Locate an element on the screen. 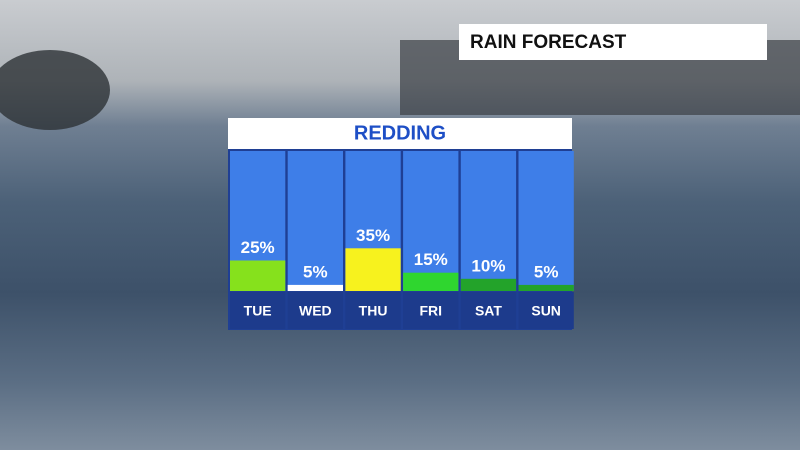 Image resolution: width=800 pixels, height=450 pixels. x-tick-label: FRI is located at coordinates (430, 311).